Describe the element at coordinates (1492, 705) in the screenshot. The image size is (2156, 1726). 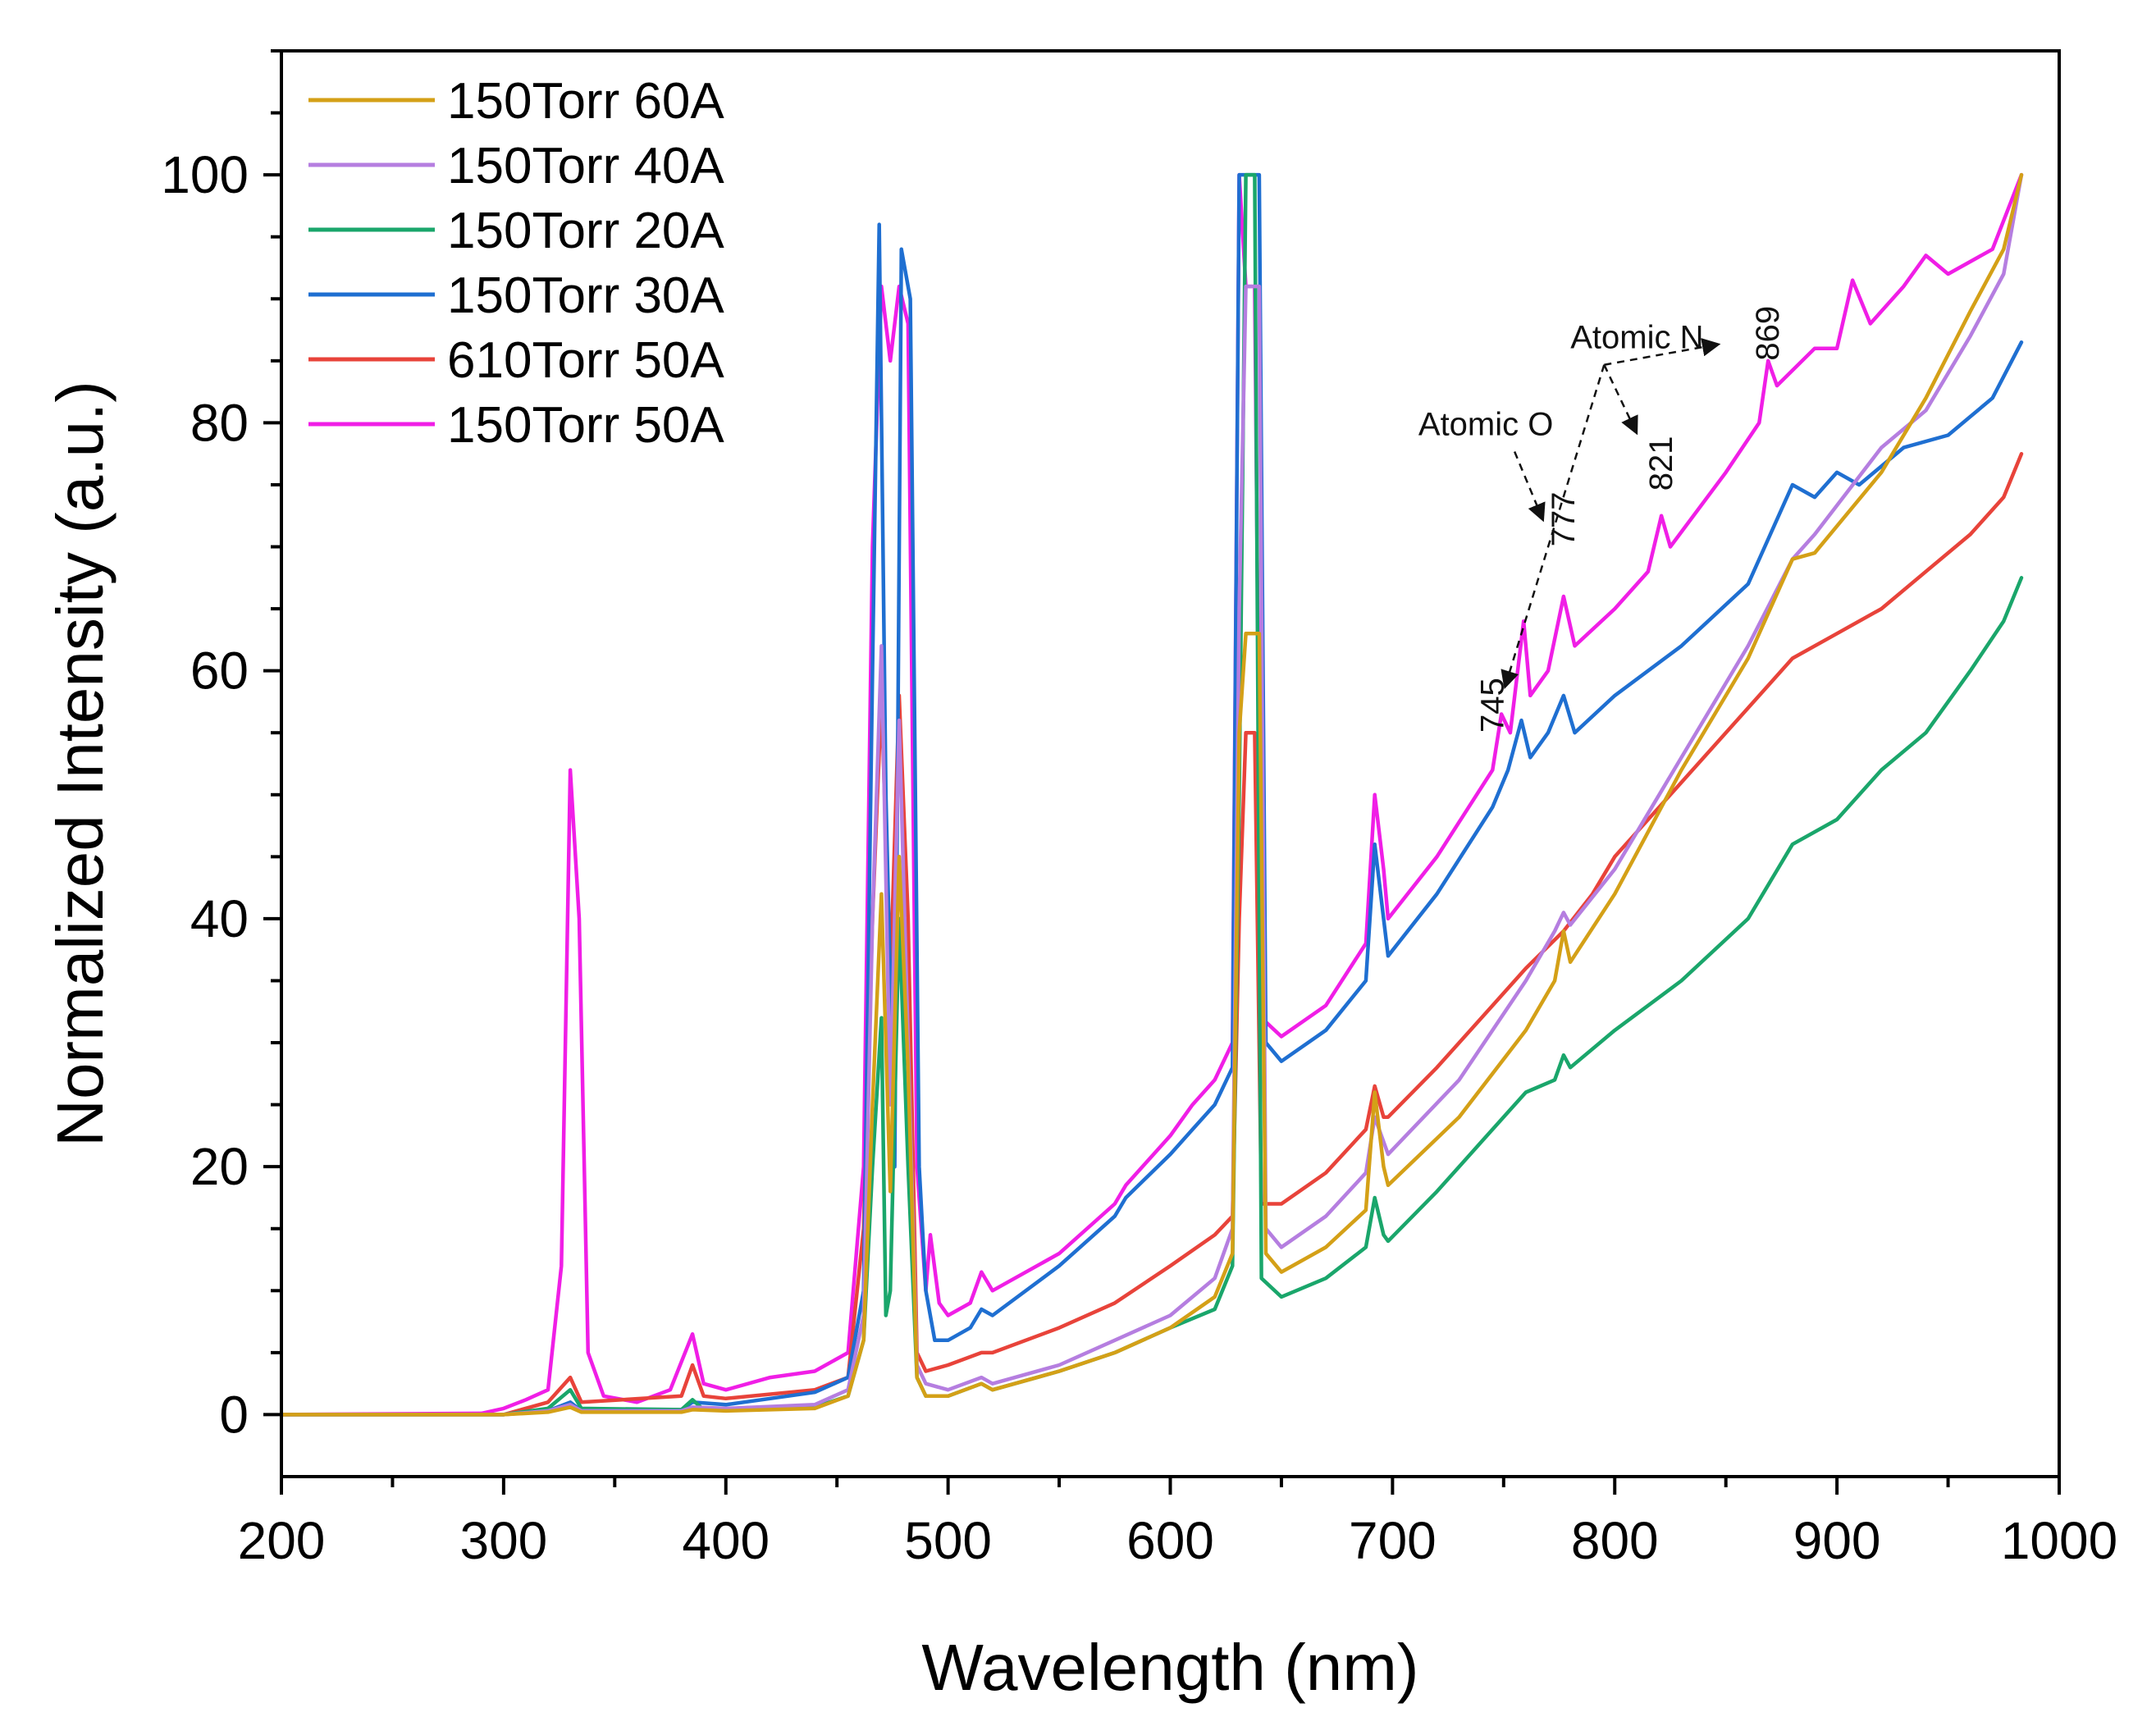
I see `peak-label-745: 745` at that location.